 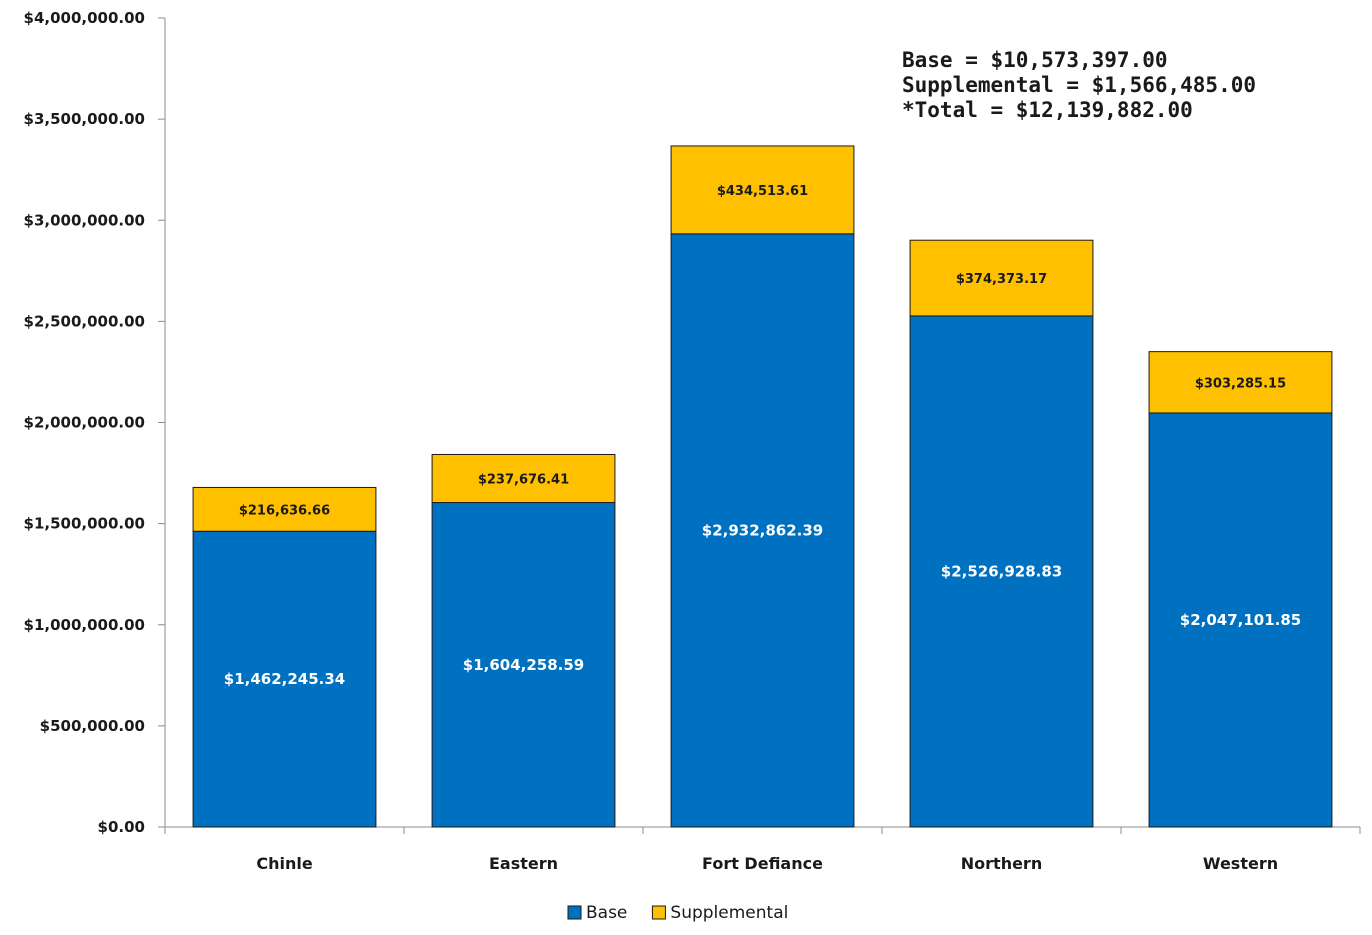 I want to click on x-category-label: Fort Defiance, so click(x=762, y=863).